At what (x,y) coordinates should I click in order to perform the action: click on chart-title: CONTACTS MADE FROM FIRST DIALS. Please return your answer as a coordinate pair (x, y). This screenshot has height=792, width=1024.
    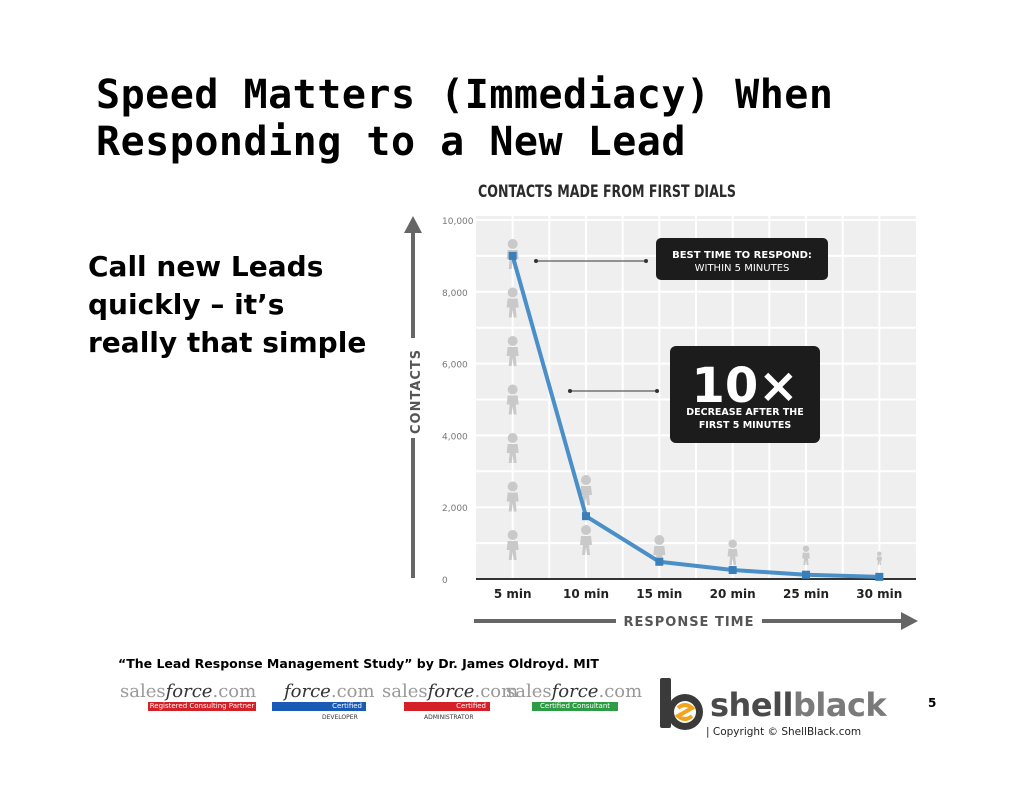
    Looking at the image, I should click on (607, 192).